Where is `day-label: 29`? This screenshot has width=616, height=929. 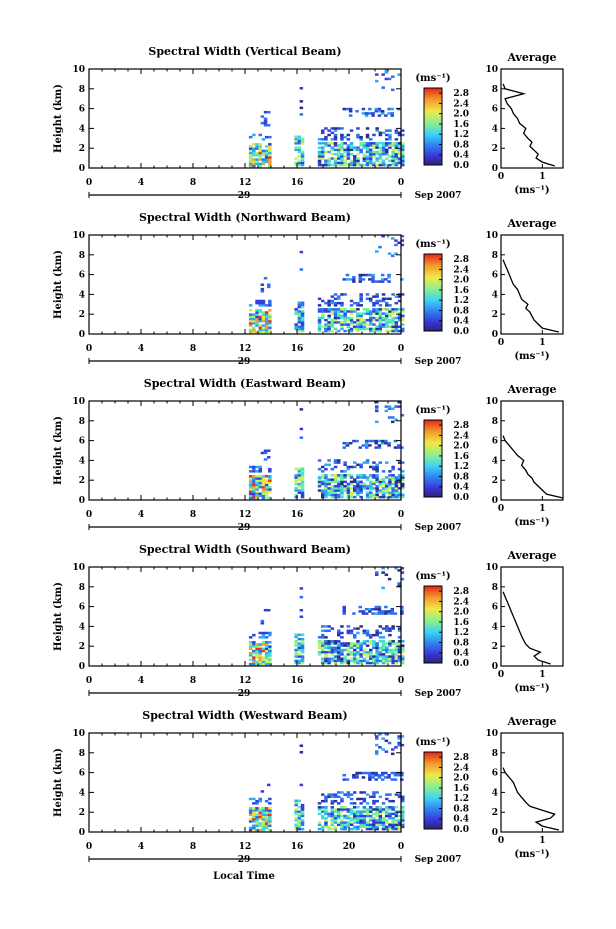
day-label: 29 is located at coordinates (244, 528).